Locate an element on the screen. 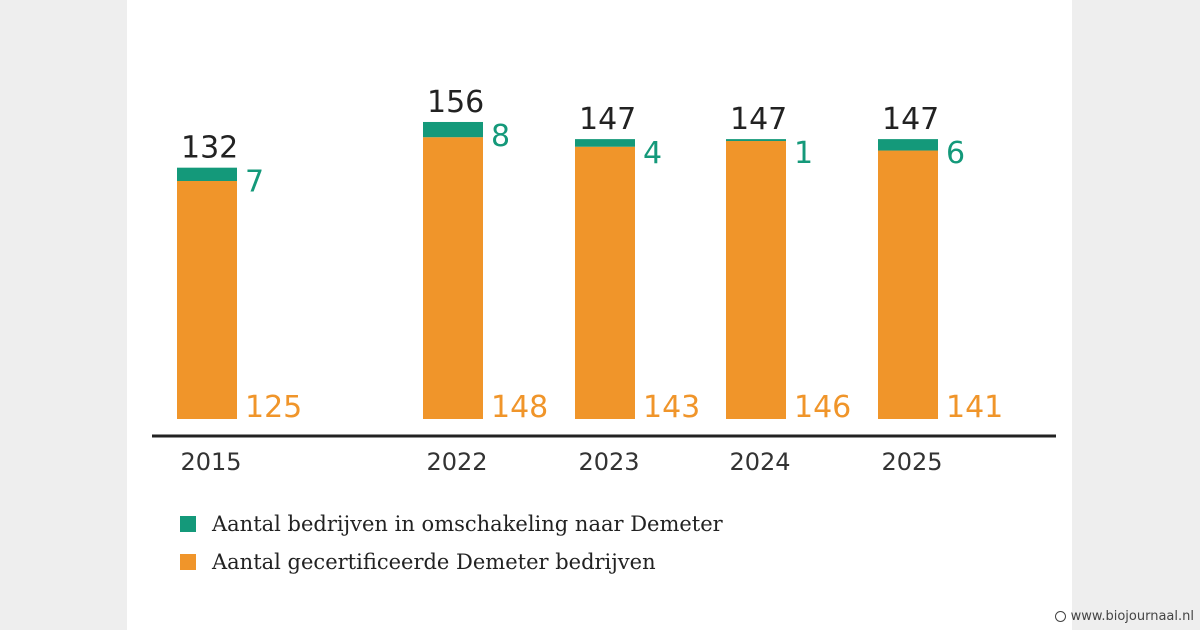 The height and width of the screenshot is (630, 1200). year-label-2024: 2024 is located at coordinates (759, 462).